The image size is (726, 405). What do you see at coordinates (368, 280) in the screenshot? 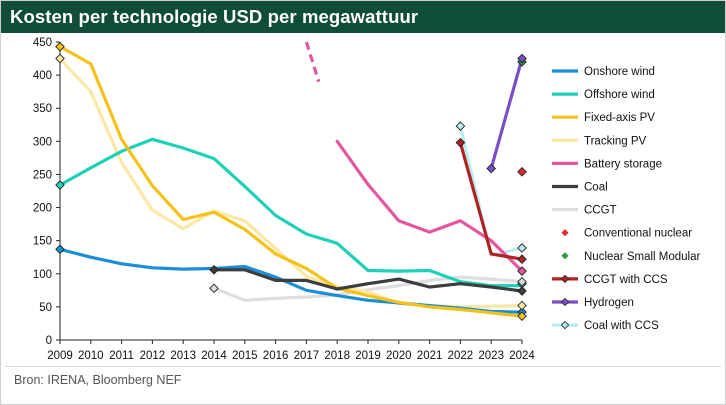
I see `series-line-coal` at bounding box center [368, 280].